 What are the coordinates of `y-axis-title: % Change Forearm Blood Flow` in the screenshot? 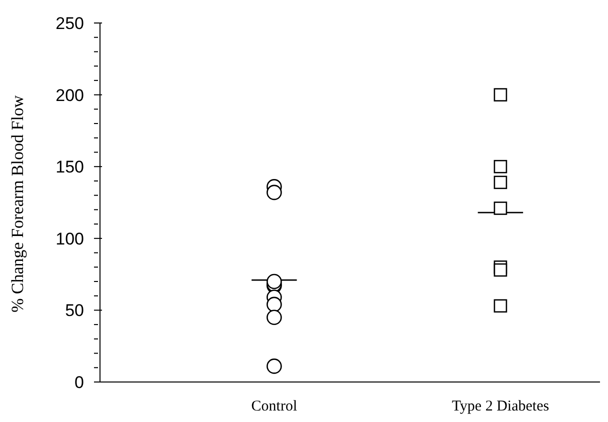 It's located at (18, 203).